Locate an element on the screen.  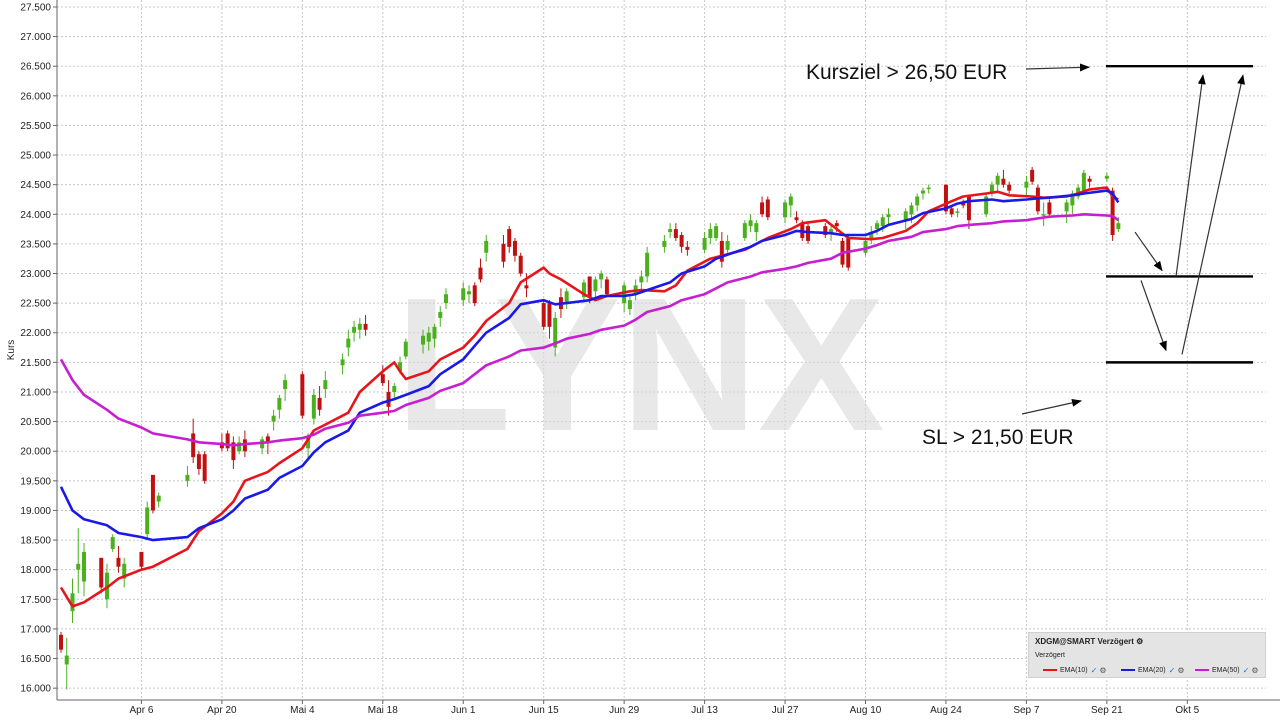
watermark-logo: LYNX is located at coordinates (639, 365).